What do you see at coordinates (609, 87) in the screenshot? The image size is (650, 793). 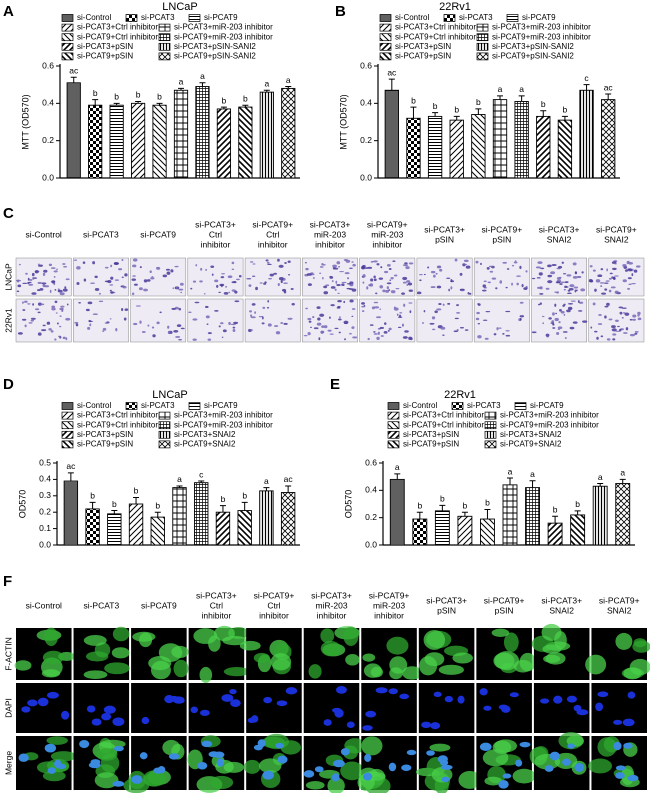 I see `significance-label: ac` at bounding box center [609, 87].